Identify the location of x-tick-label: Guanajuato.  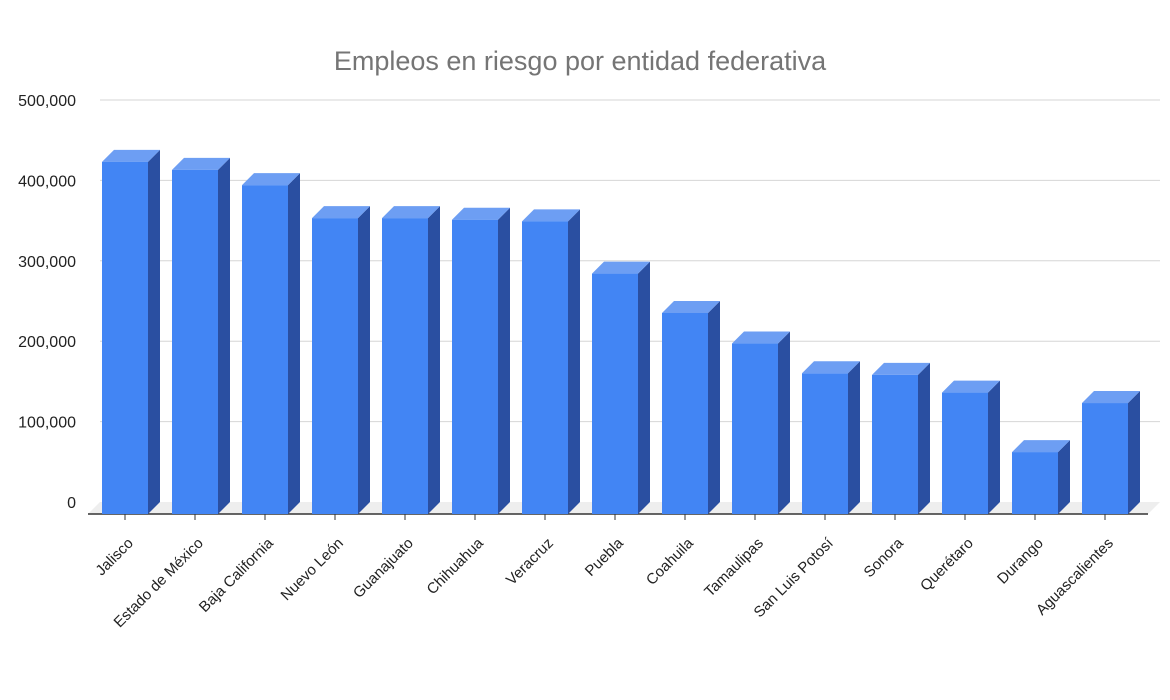
(383, 568).